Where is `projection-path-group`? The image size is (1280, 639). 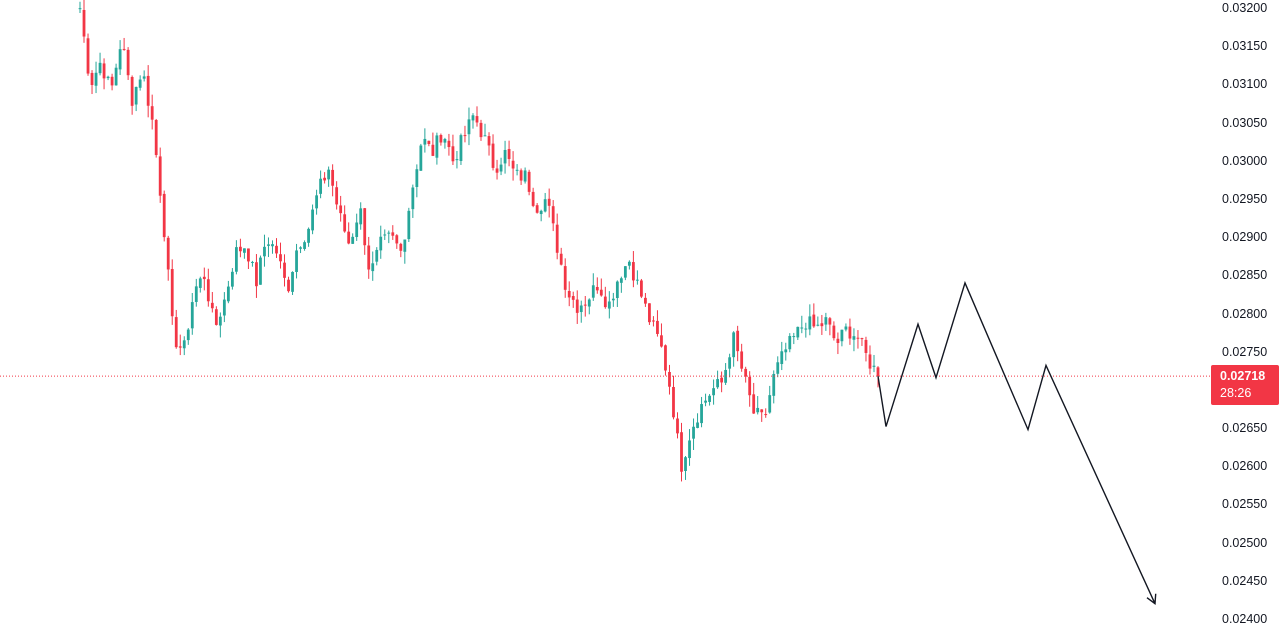
projection-path-group is located at coordinates (1017, 443).